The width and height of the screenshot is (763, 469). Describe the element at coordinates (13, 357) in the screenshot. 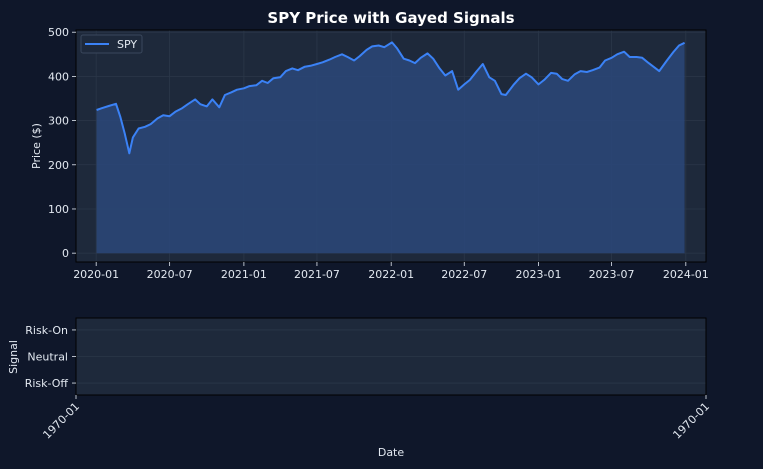

I see `signal-y-axis-label: Signal` at that location.